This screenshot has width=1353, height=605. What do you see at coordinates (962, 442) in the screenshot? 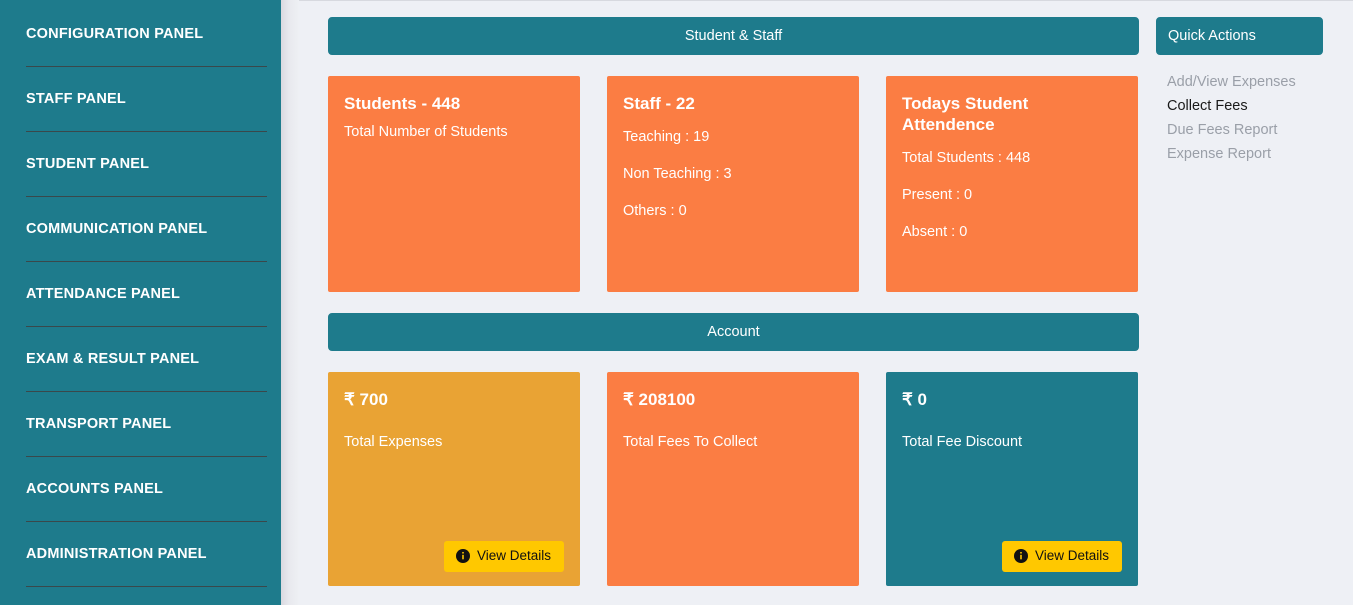
I see `card-label: Total Fee Discount` at bounding box center [962, 442].